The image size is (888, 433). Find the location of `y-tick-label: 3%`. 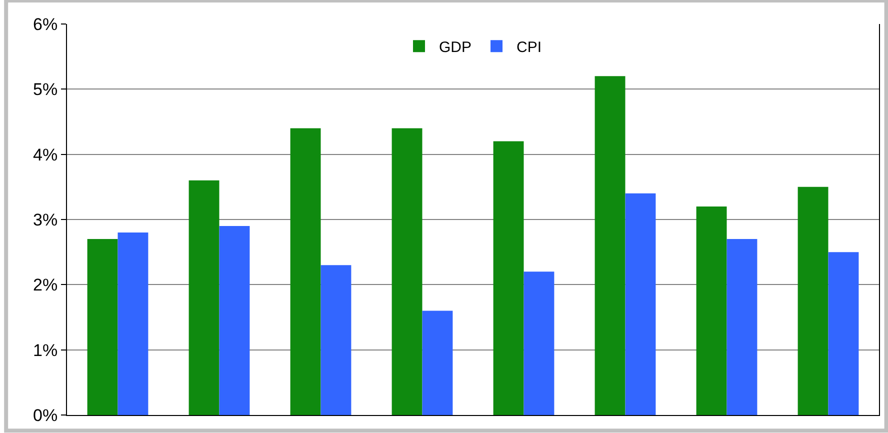

y-tick-label: 3% is located at coordinates (45, 220).